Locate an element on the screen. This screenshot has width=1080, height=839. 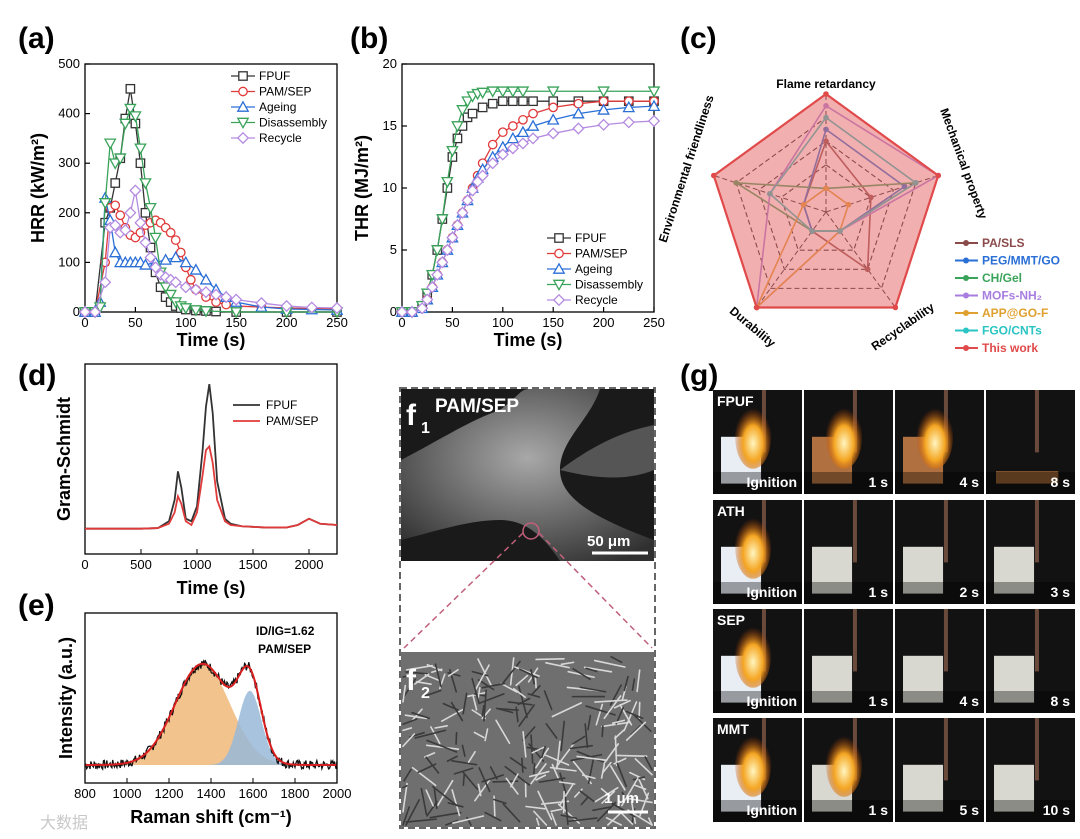
zoom-region is located at coordinates (531, 531).